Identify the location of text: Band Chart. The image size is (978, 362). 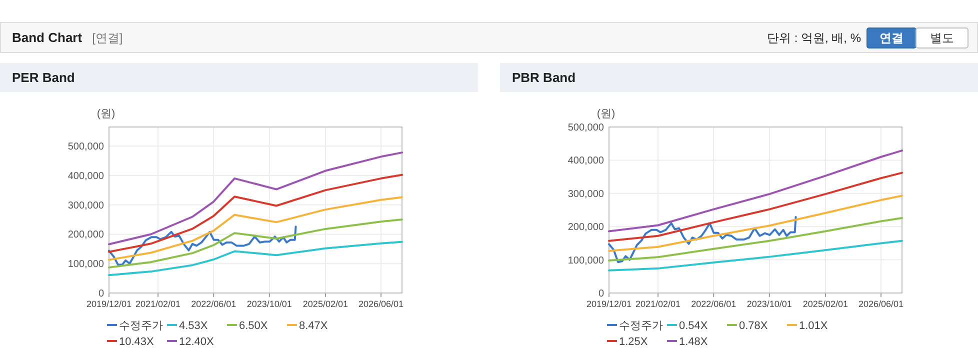
(47, 37).